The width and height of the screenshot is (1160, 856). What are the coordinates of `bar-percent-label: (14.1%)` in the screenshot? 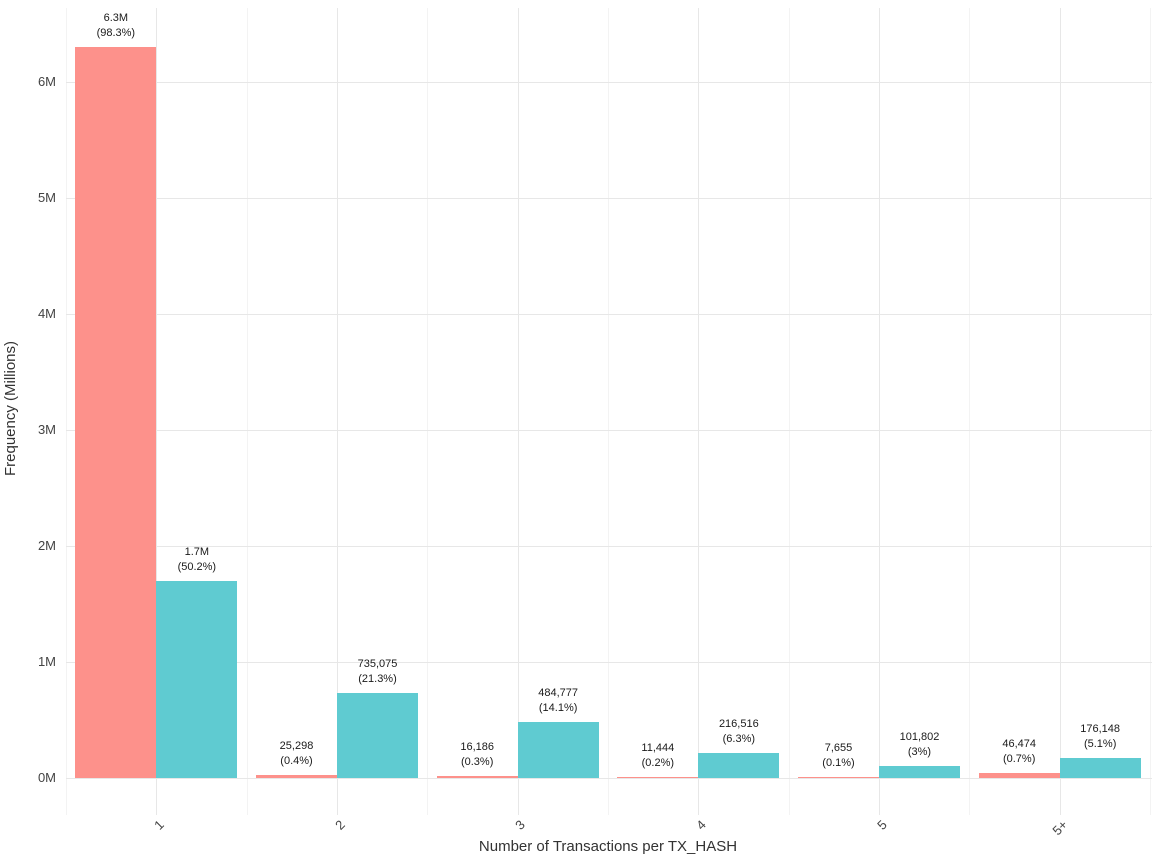 It's located at (558, 707).